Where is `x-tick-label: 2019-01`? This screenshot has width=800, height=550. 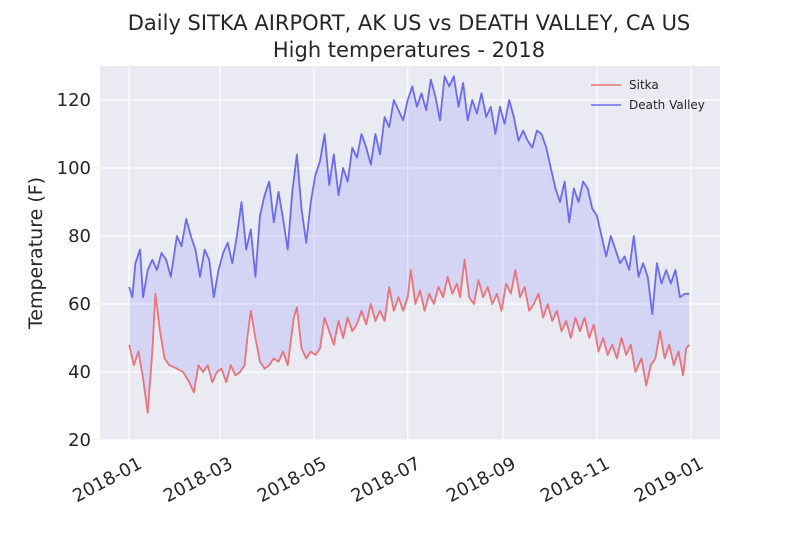
x-tick-label: 2019-01 is located at coordinates (669, 480).